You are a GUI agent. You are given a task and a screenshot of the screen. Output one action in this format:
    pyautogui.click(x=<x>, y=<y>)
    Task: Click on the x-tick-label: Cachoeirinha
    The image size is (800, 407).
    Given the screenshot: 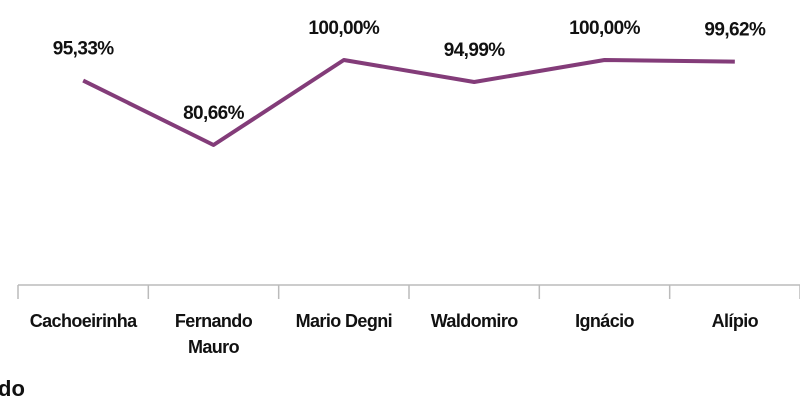 What is the action you would take?
    pyautogui.click(x=83, y=321)
    